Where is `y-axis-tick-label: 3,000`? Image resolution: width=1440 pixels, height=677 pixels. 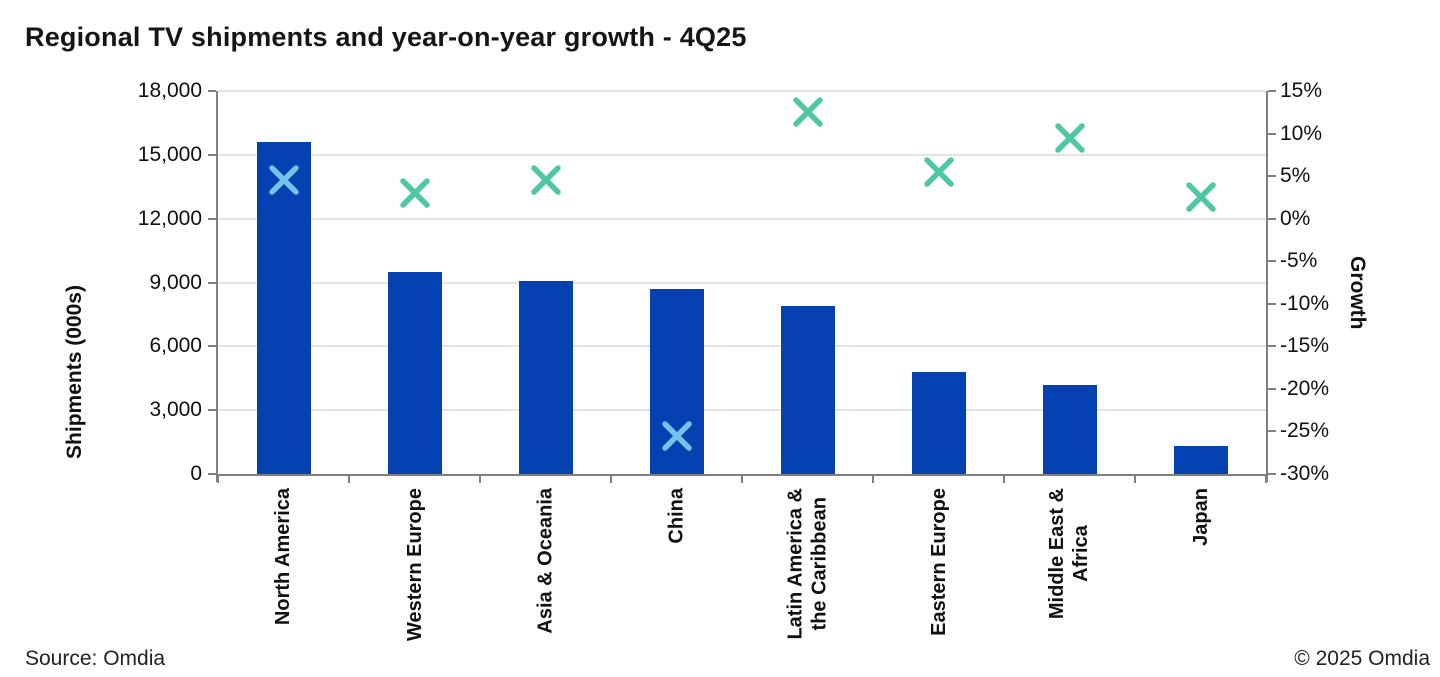
y-axis-tick-label: 3,000 is located at coordinates (175, 410).